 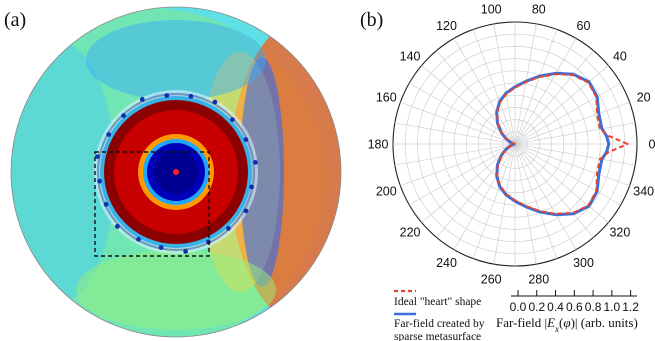 What do you see at coordinates (491, 279) in the screenshot?
I see `angle-tick-label: 260` at bounding box center [491, 279].